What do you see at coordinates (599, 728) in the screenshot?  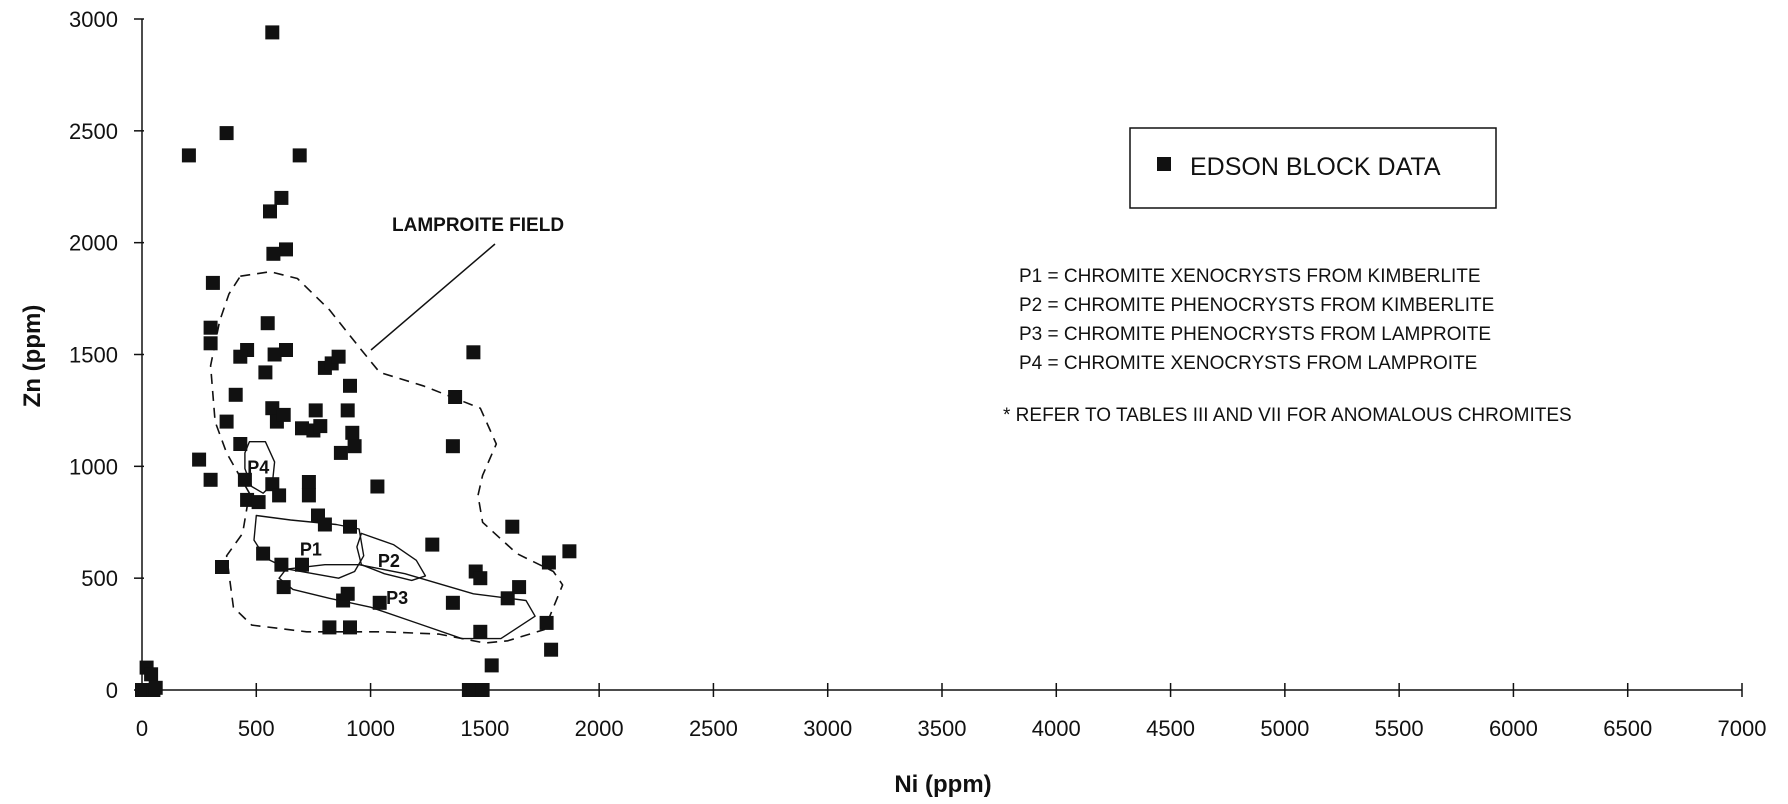 I see `x-tick-label: 2000` at bounding box center [599, 728].